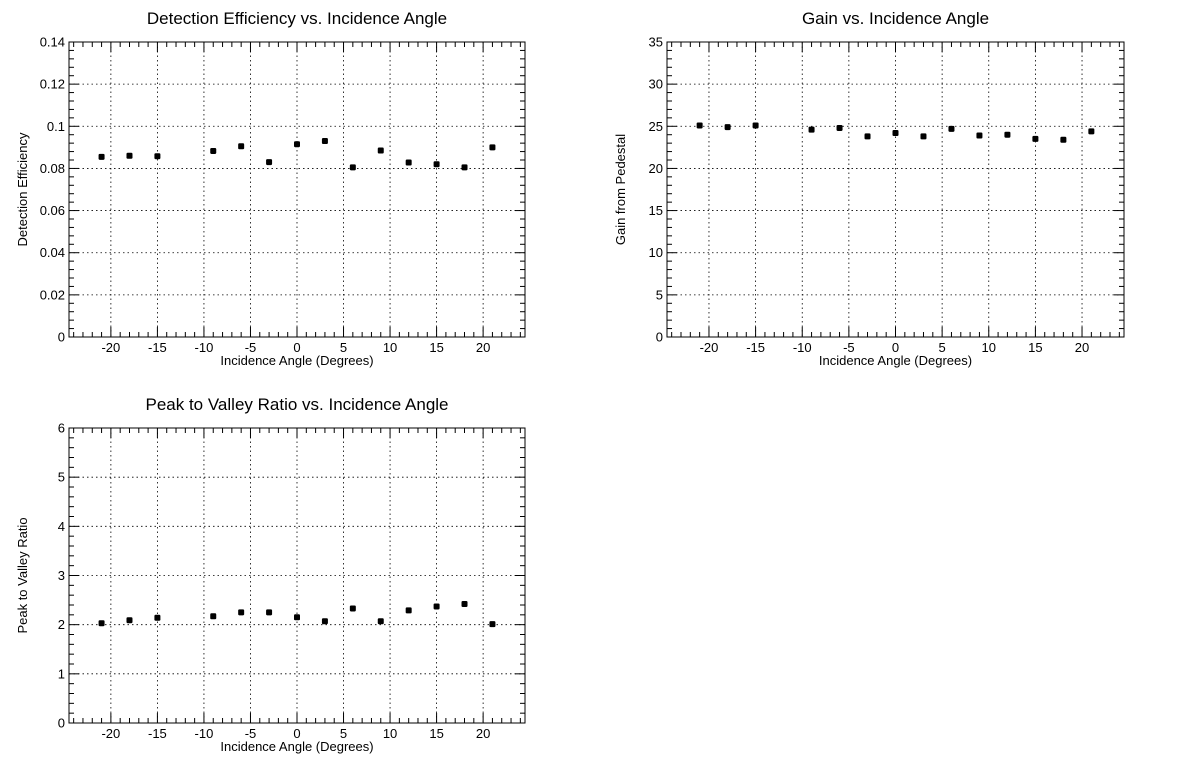  I want to click on y-tick-label: 0.02, so click(52, 294).